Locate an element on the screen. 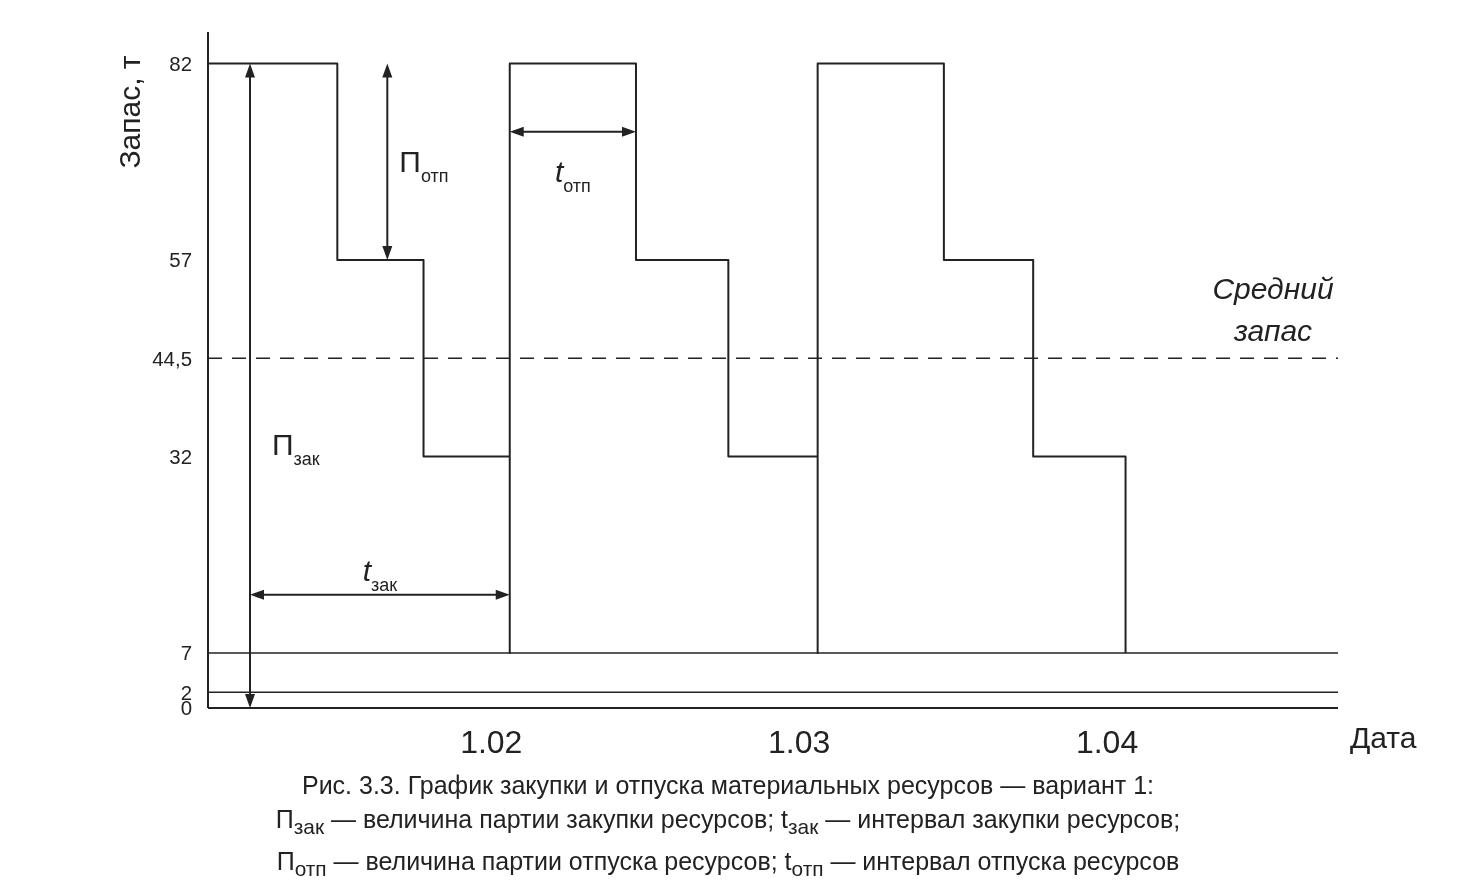  y-tick-label: 44,5 is located at coordinates (172, 358).